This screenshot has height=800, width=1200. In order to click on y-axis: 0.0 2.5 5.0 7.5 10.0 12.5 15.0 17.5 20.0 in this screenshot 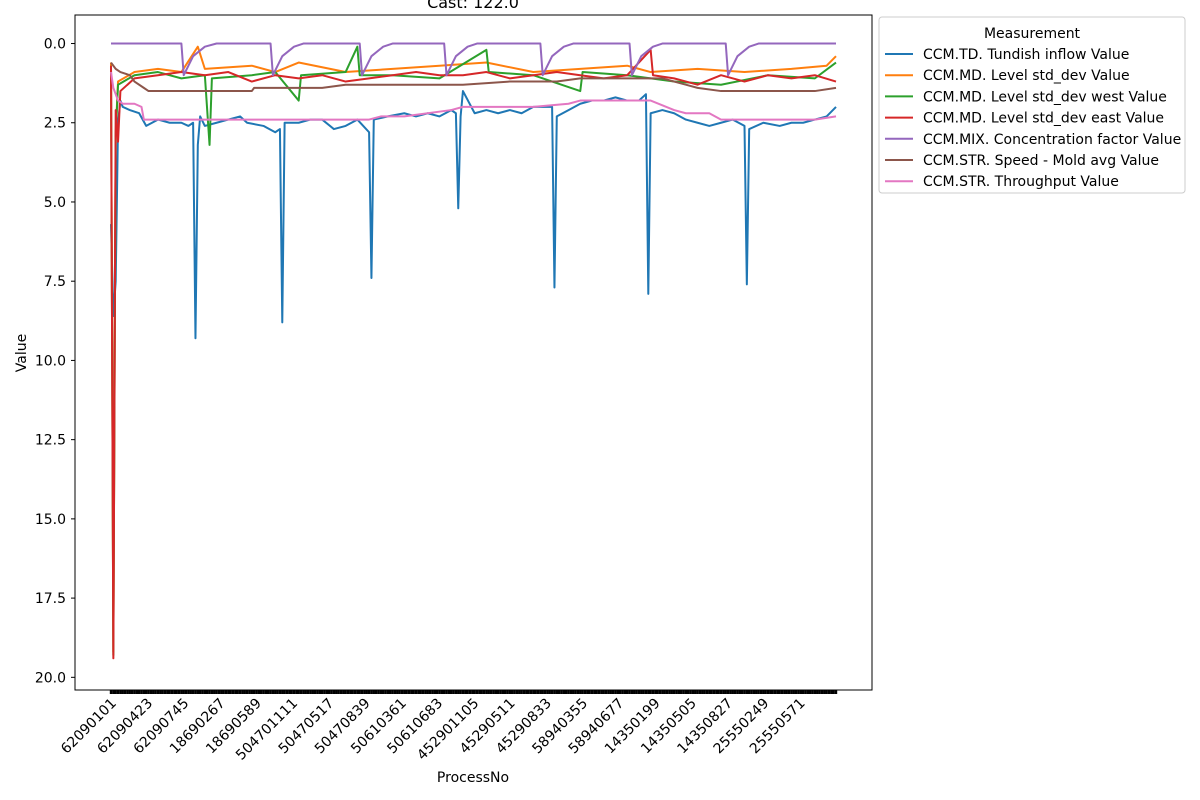, I will do `click(55, 361)`.